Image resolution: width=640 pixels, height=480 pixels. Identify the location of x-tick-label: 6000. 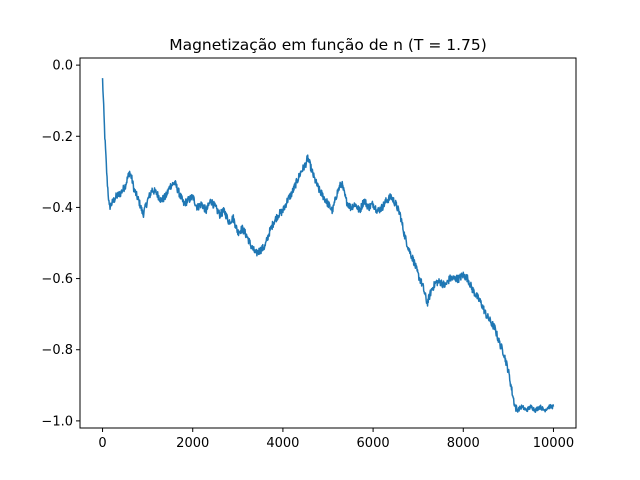
(373, 443).